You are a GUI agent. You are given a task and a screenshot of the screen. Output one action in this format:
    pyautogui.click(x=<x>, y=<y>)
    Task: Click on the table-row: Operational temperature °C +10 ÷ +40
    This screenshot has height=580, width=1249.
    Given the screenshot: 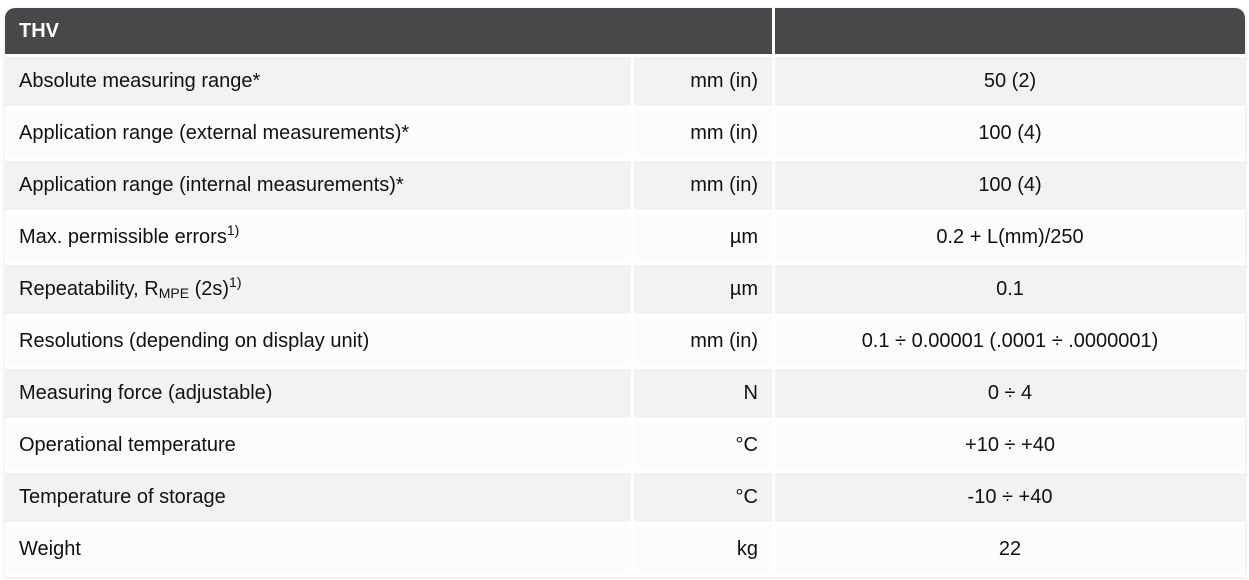 What is the action you would take?
    pyautogui.click(x=625, y=445)
    